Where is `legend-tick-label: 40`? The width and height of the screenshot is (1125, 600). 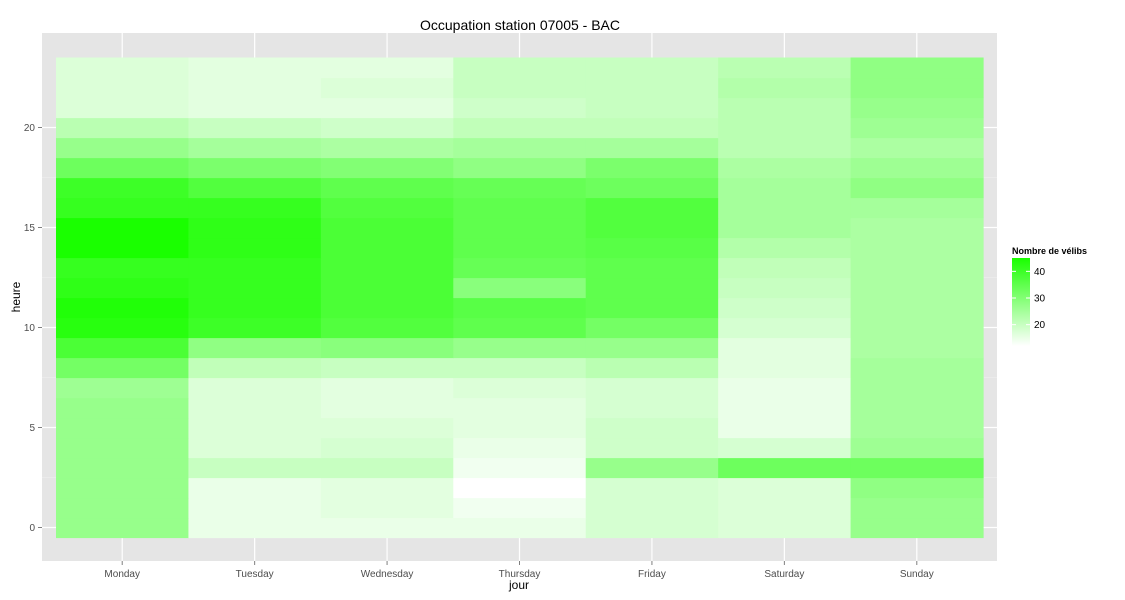
legend-tick-label: 40 is located at coordinates (1040, 272).